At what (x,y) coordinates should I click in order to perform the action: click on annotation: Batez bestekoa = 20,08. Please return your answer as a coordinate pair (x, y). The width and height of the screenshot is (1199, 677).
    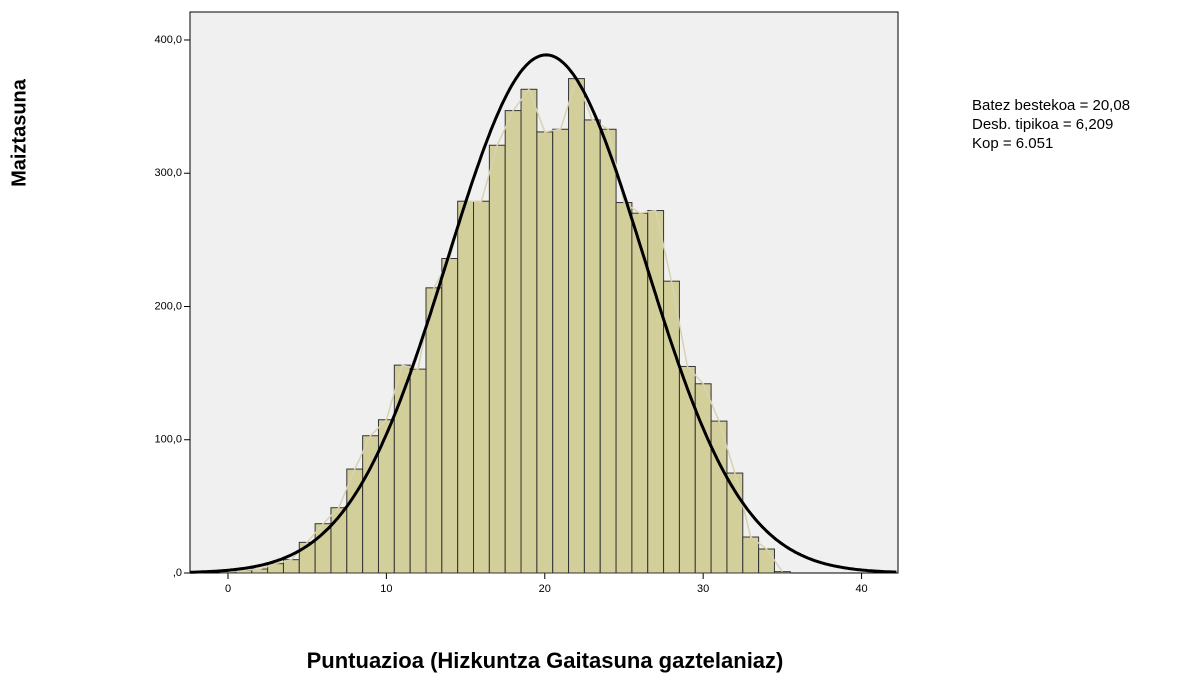
    Looking at the image, I should click on (1051, 105).